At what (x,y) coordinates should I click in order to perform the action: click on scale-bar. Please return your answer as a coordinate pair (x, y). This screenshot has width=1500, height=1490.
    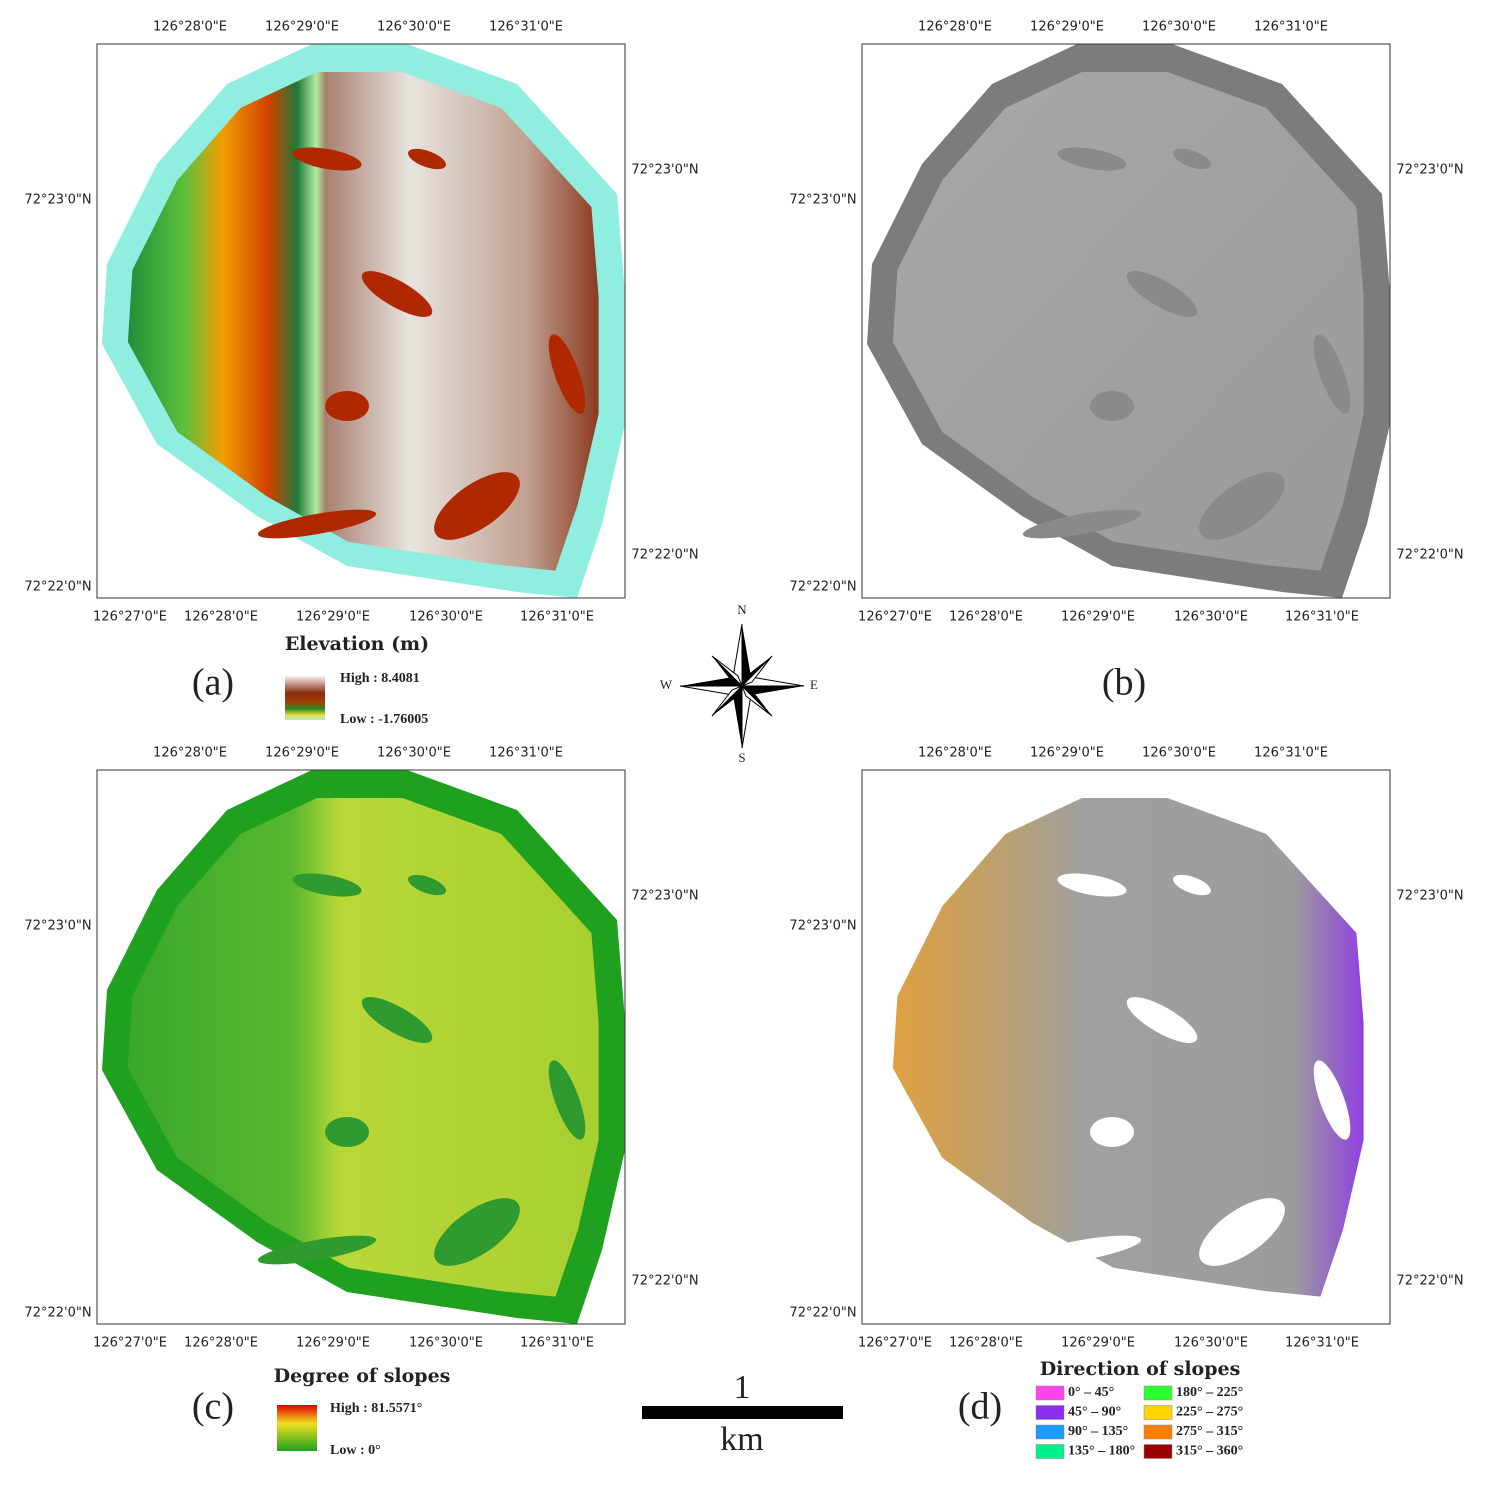
    Looking at the image, I should click on (742, 1412).